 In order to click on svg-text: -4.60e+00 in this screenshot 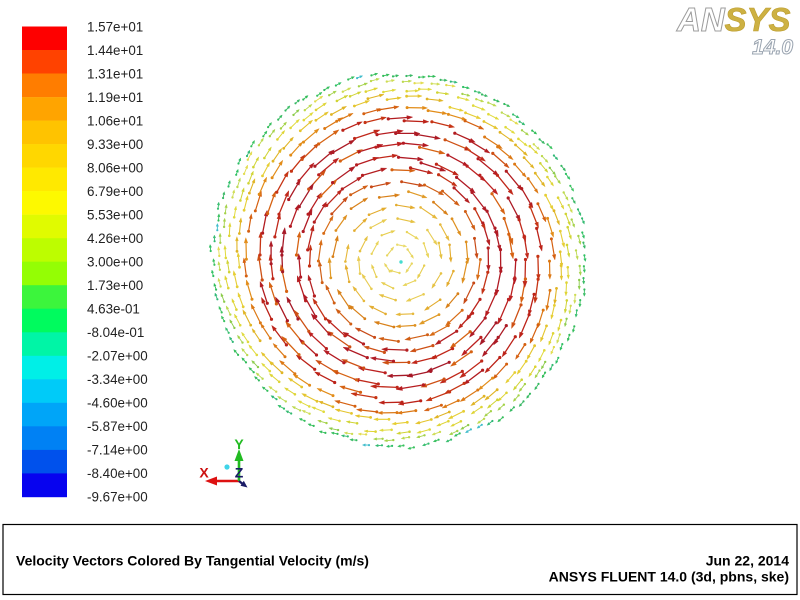, I will do `click(117, 403)`.